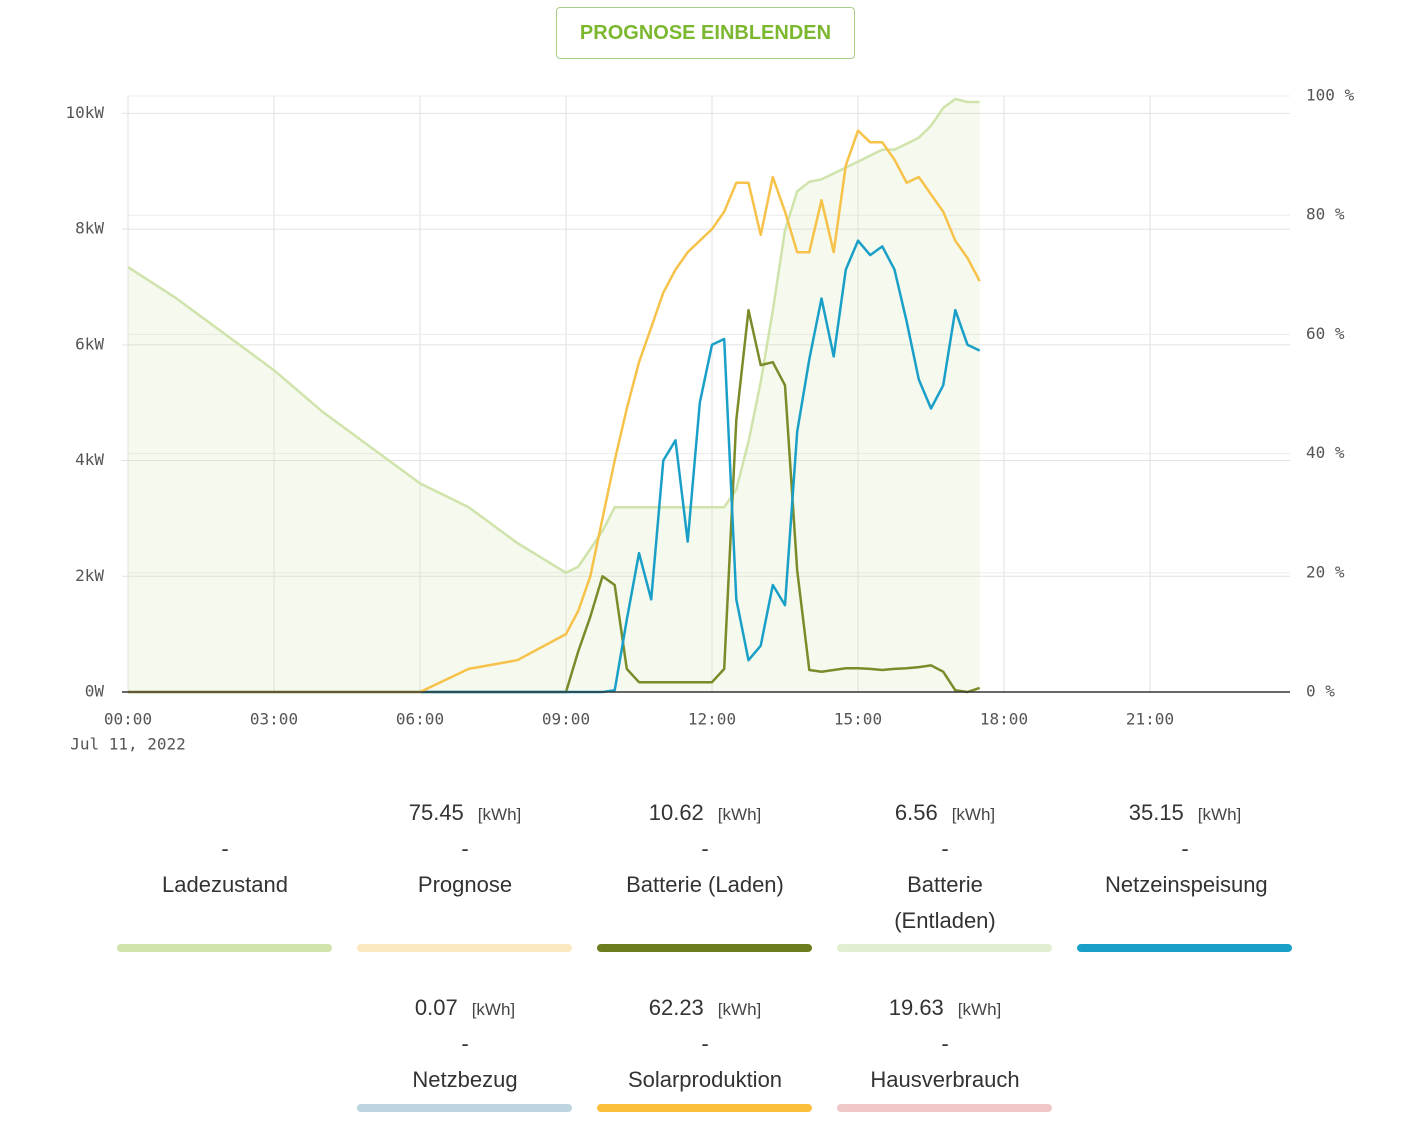 This screenshot has height=1123, width=1413. Describe the element at coordinates (1004, 719) in the screenshot. I see `x-tick-label: 18:00` at that location.